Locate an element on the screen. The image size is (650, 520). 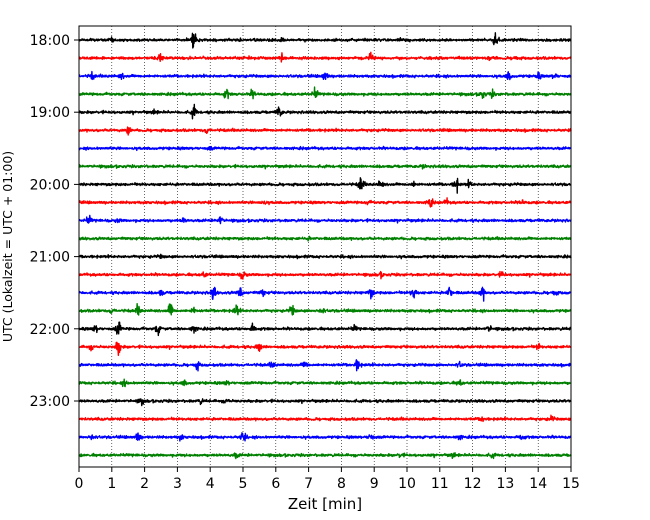
y-tick-label: 22:00 is located at coordinates (50, 330).